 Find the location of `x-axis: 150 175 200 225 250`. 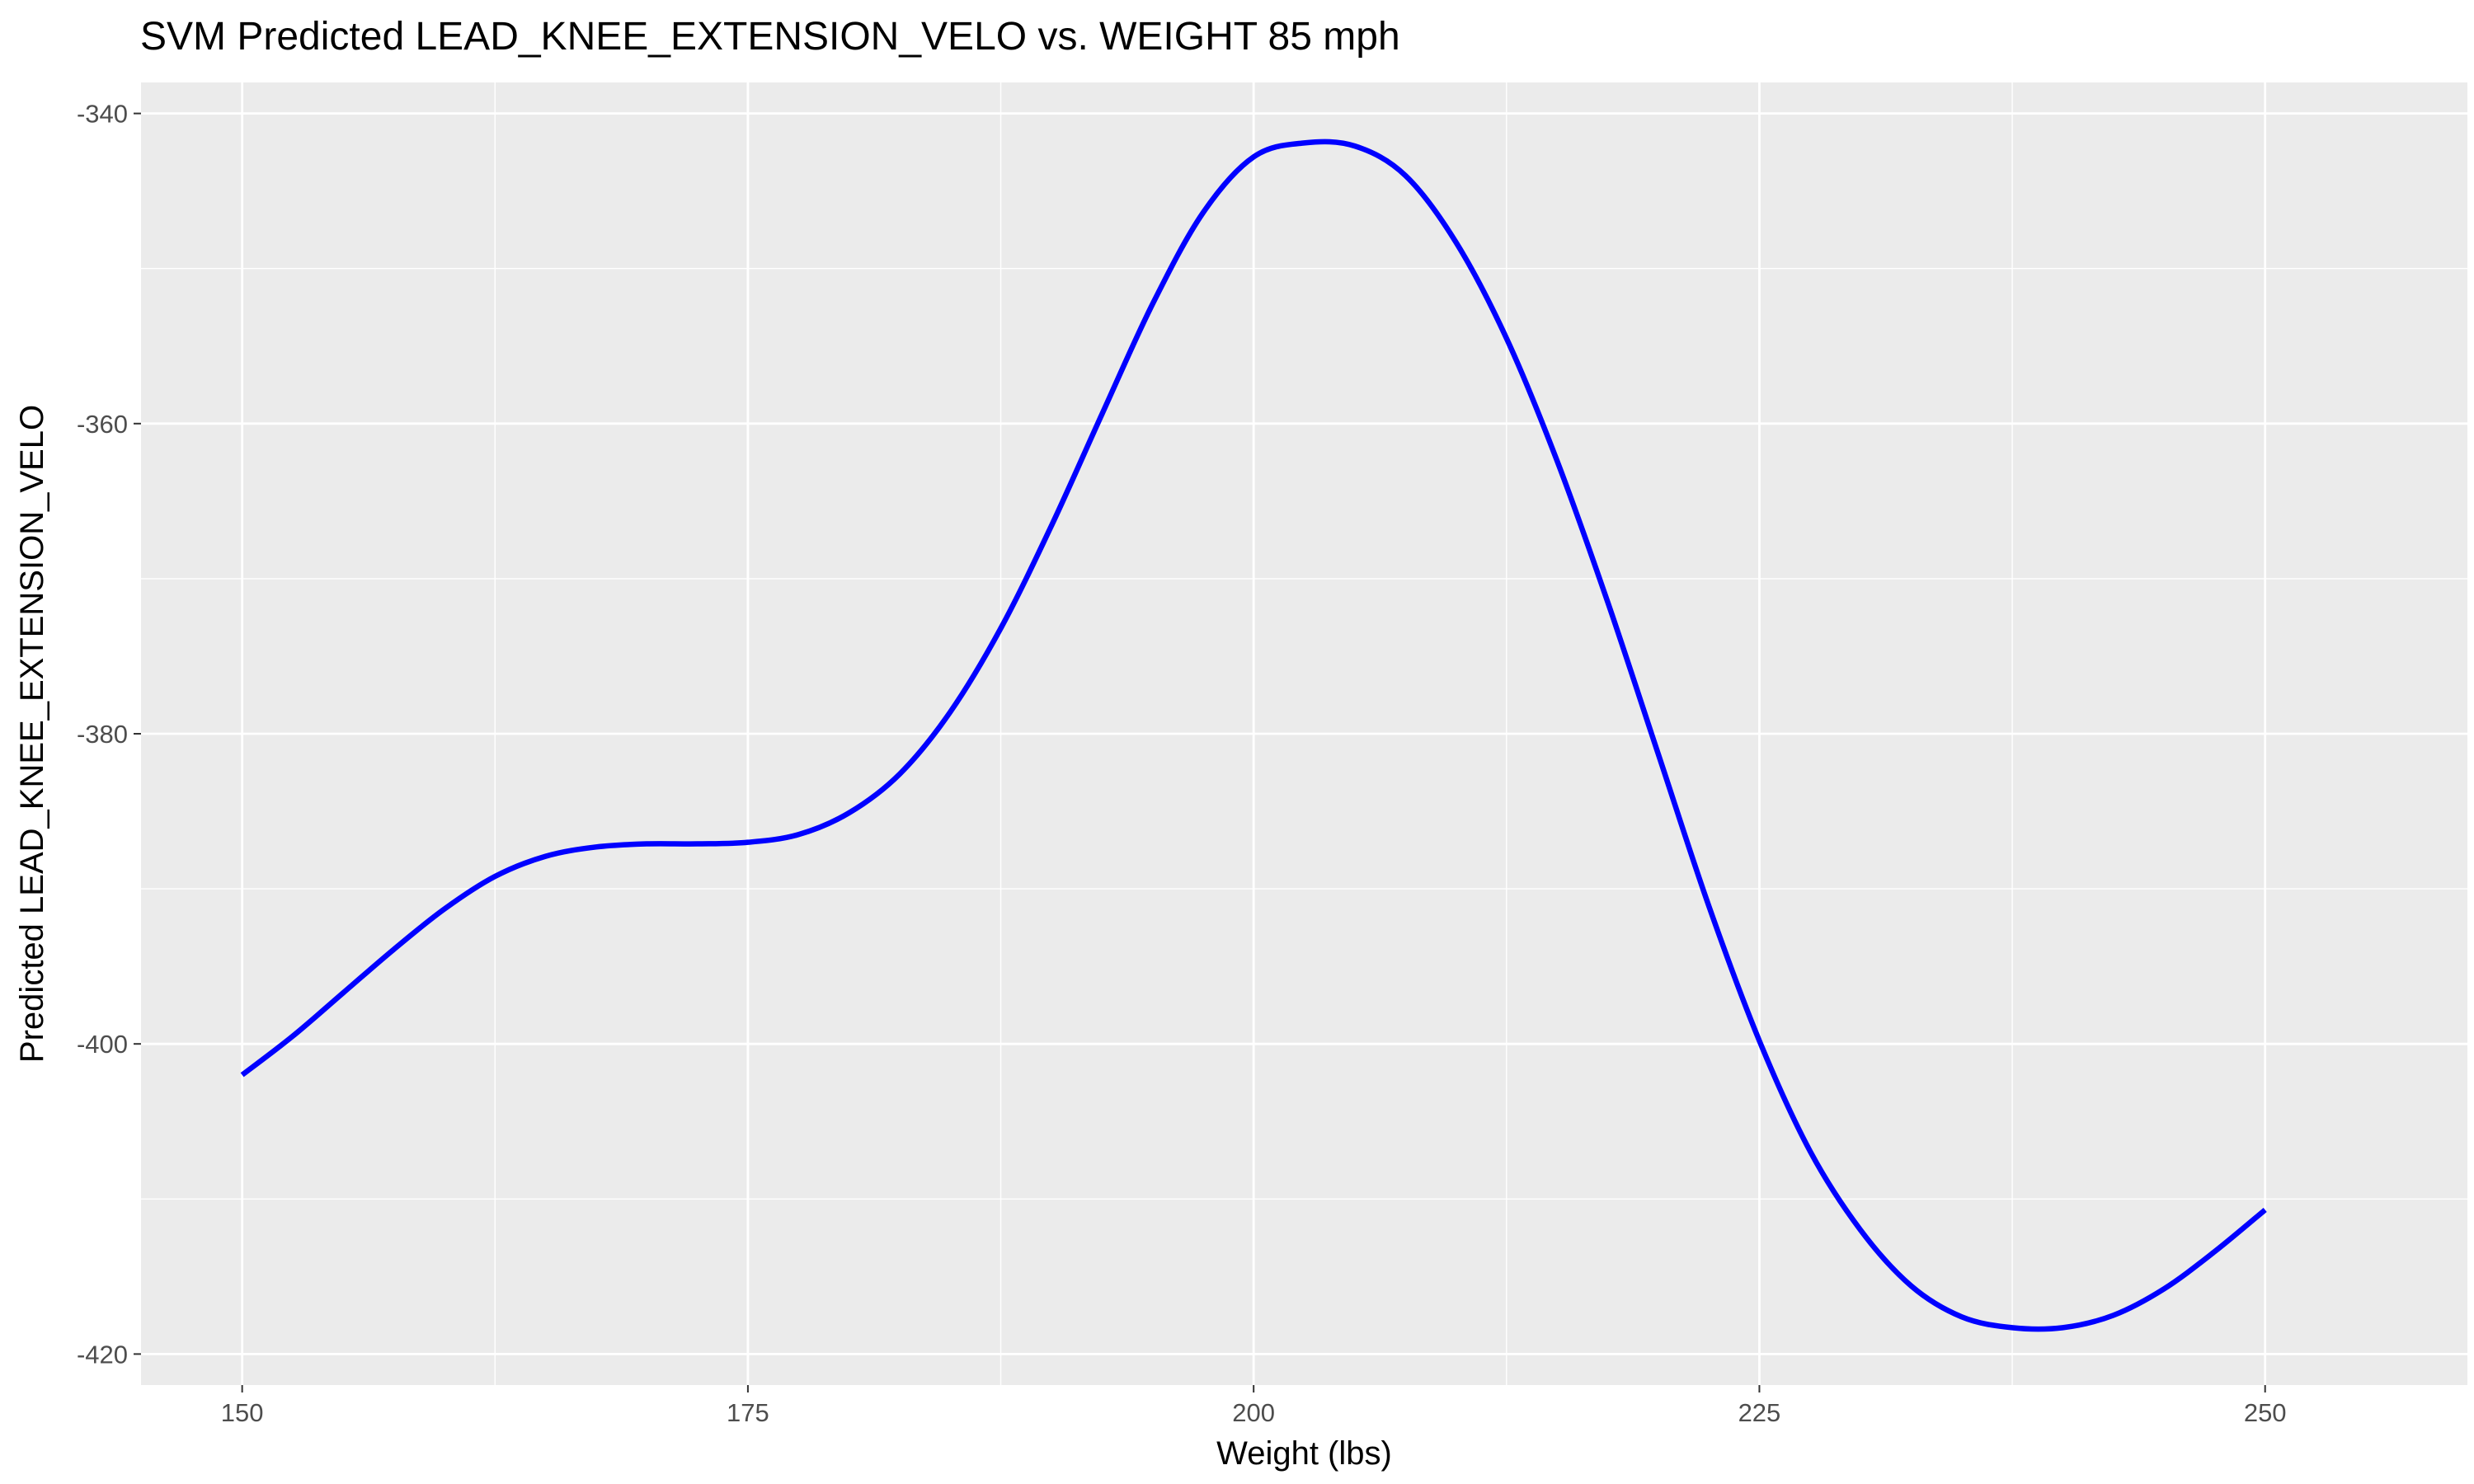

x-axis: 150 175 200 225 250 is located at coordinates (1254, 1406).